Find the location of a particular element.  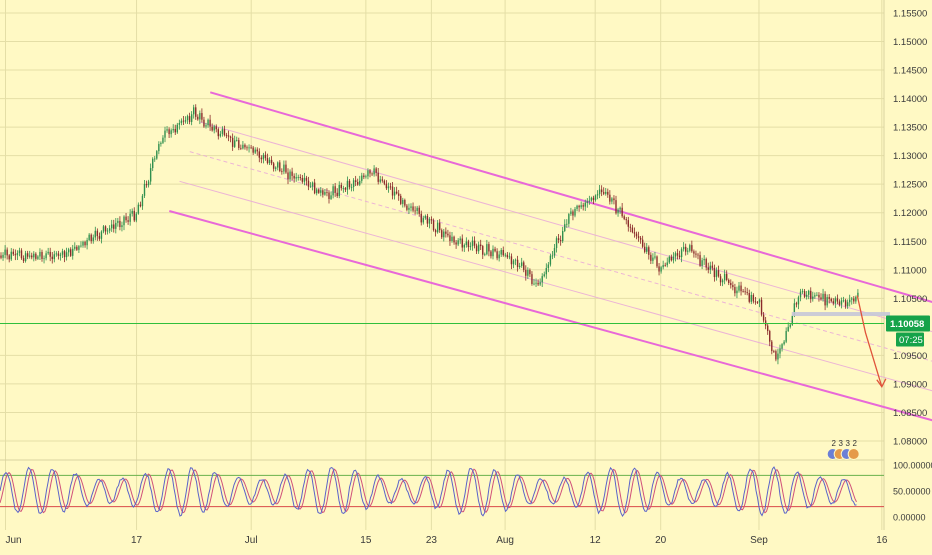

time-tick-label: Jul is located at coordinates (251, 540).